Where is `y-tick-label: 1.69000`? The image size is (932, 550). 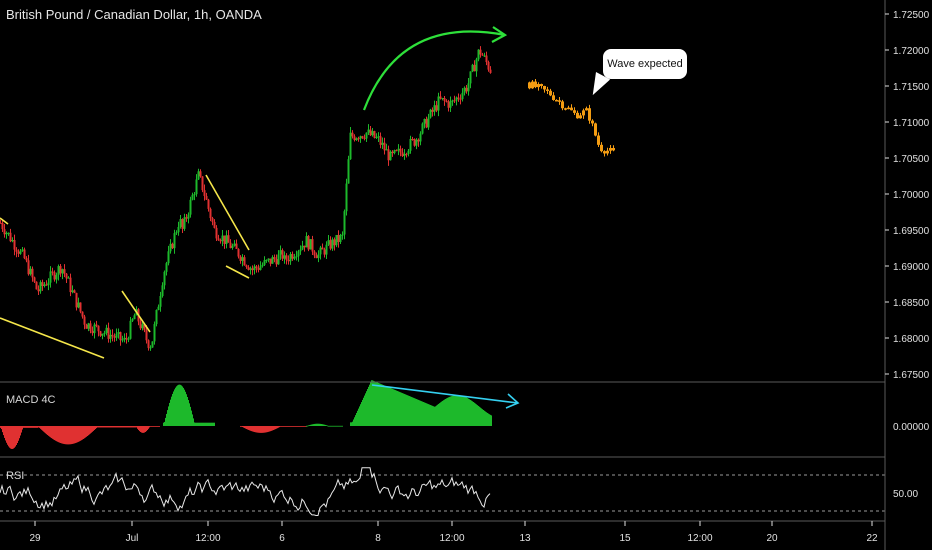 y-tick-label: 1.69000 is located at coordinates (911, 267).